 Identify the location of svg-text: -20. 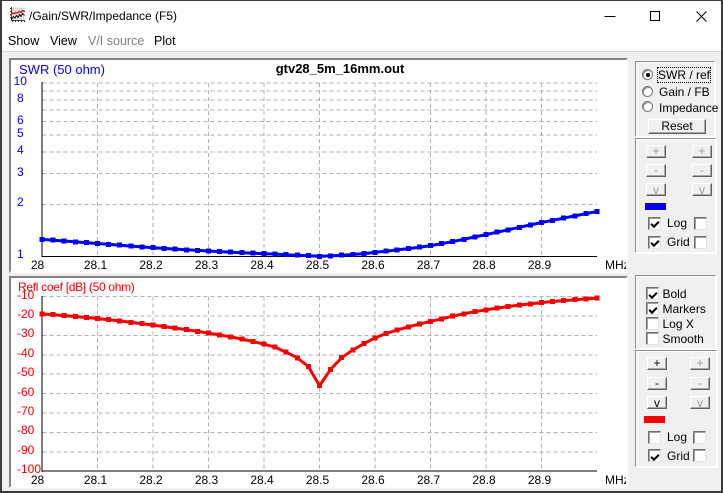
(26, 314).